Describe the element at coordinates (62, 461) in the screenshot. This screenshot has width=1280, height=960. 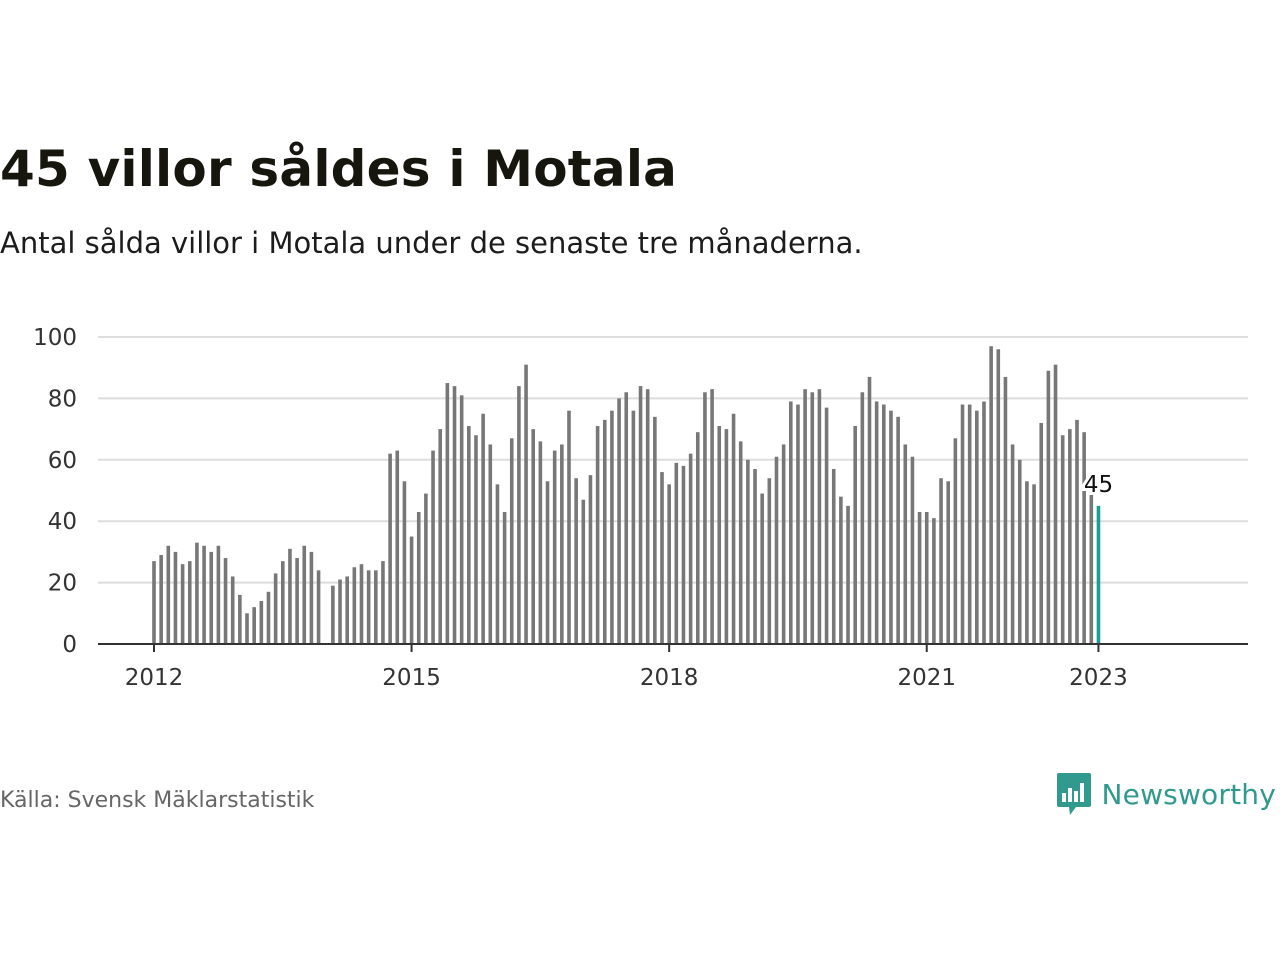
I see `y-tick-label: 60` at that location.